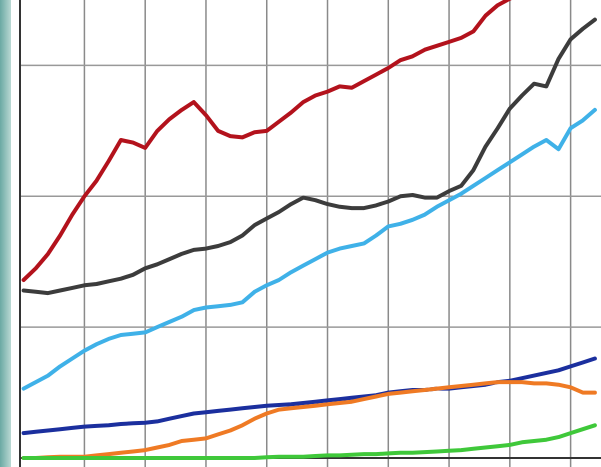 The width and height of the screenshot is (601, 467). Describe the element at coordinates (309, 441) in the screenshot. I see `series-line` at that location.